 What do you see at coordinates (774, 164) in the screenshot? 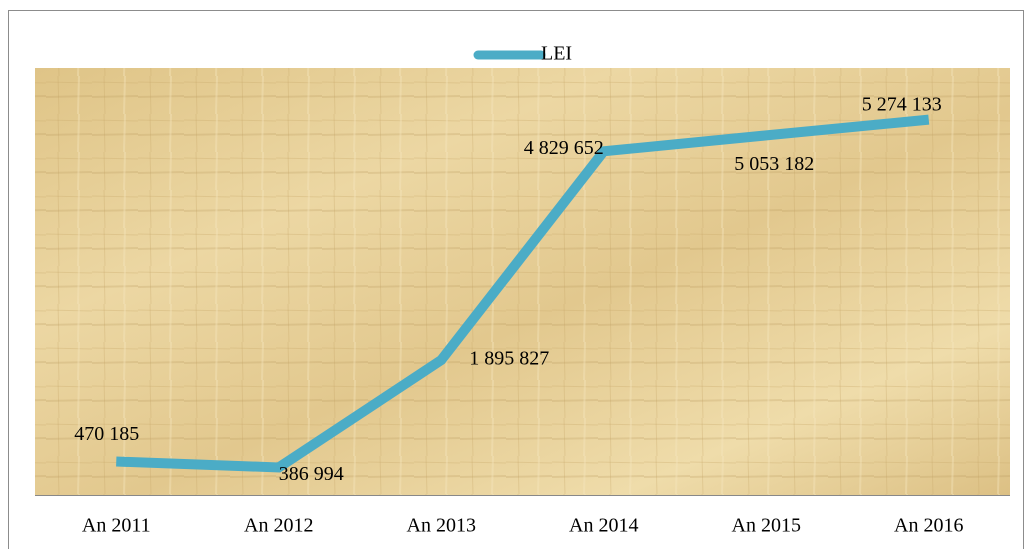
I see `data-label: 5 053 182` at bounding box center [774, 164].